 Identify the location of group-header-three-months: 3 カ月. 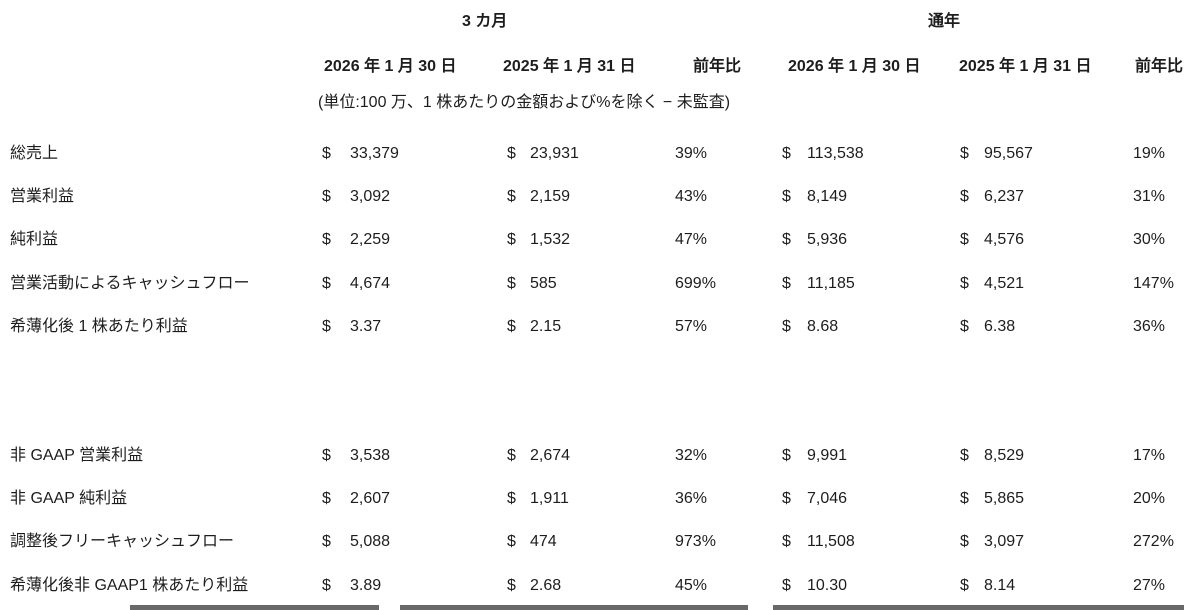
(485, 21).